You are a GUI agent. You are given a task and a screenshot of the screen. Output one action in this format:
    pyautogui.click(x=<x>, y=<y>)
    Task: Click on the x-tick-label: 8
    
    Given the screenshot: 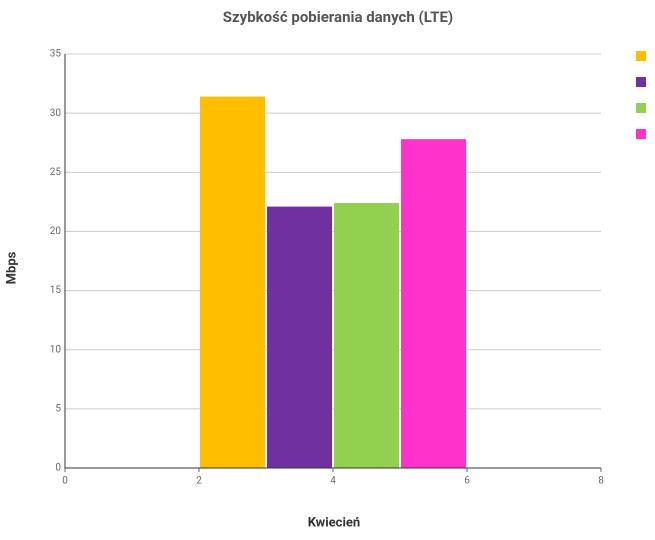 What is the action you would take?
    pyautogui.click(x=601, y=481)
    